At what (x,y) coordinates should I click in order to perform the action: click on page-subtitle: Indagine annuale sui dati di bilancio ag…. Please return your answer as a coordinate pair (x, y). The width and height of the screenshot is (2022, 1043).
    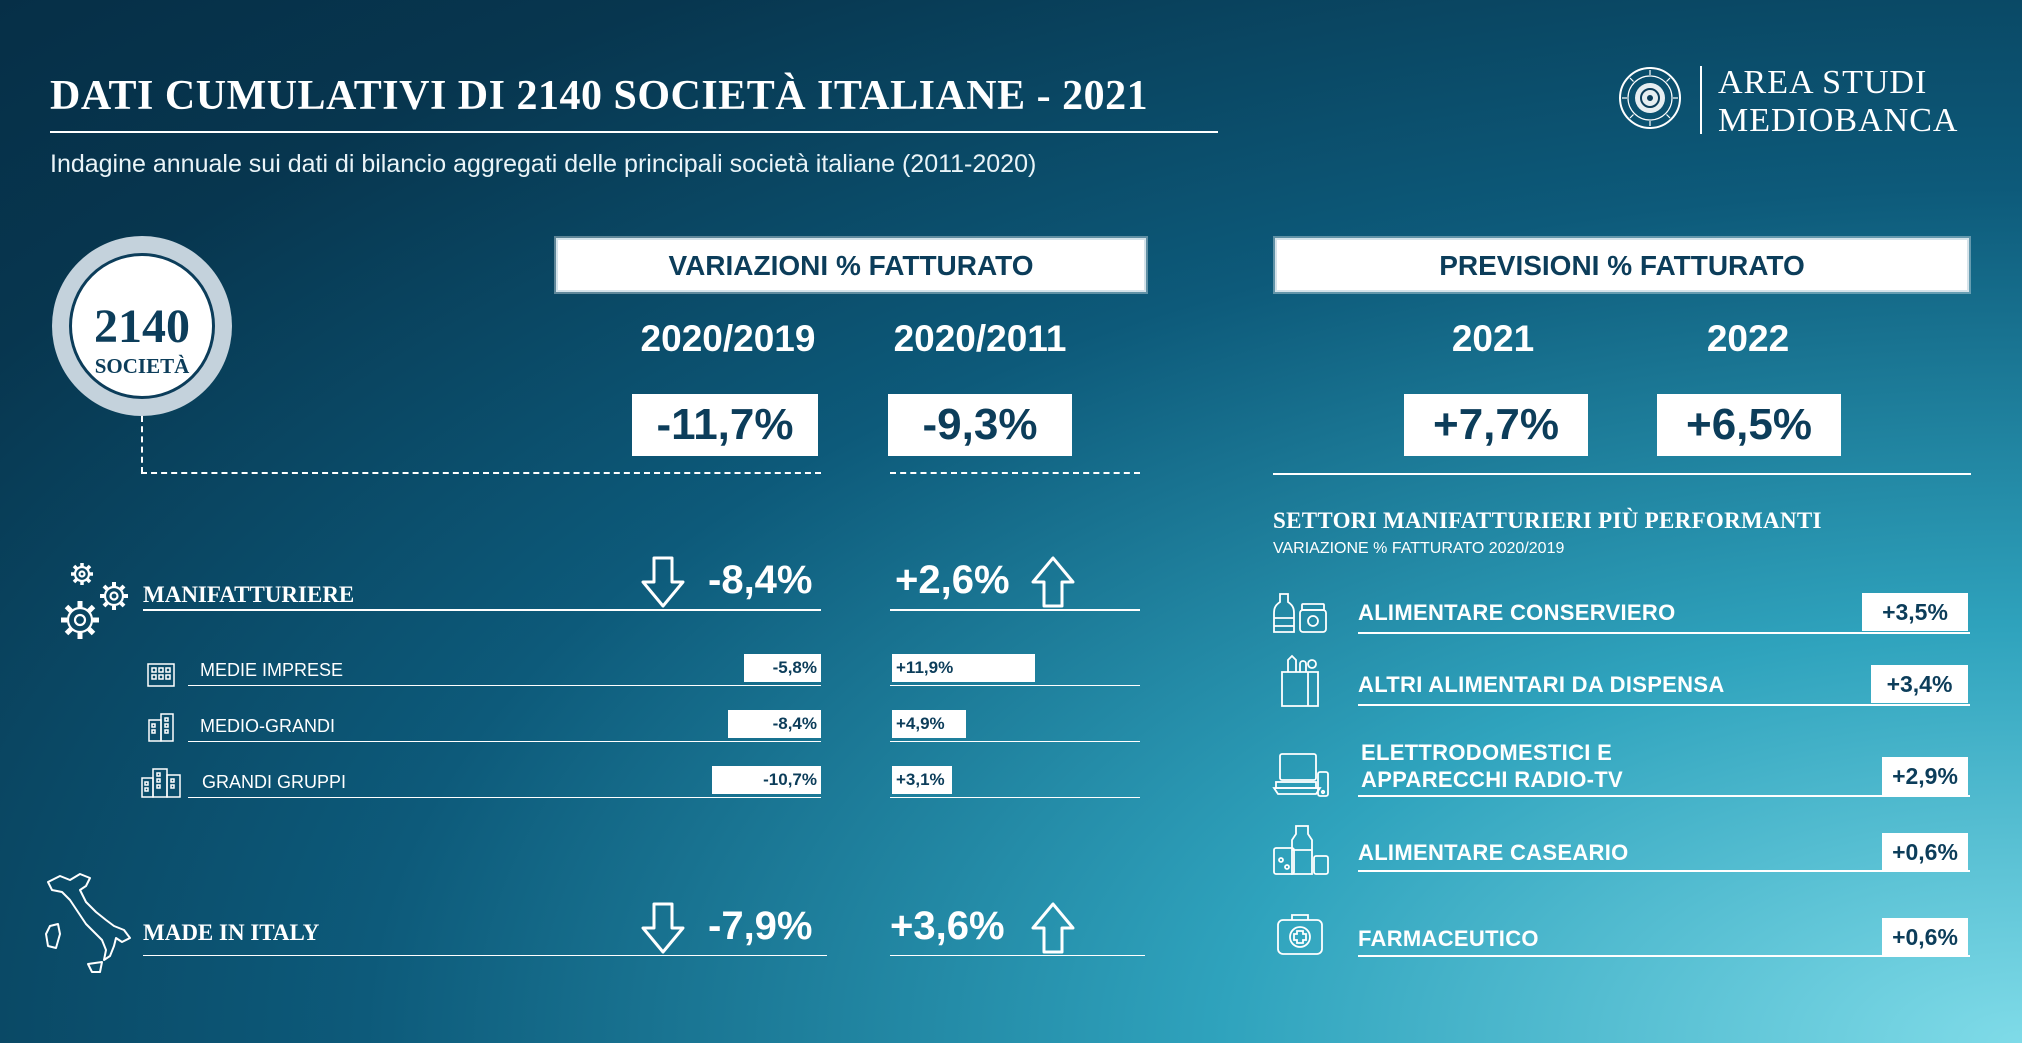
    Looking at the image, I should click on (543, 164).